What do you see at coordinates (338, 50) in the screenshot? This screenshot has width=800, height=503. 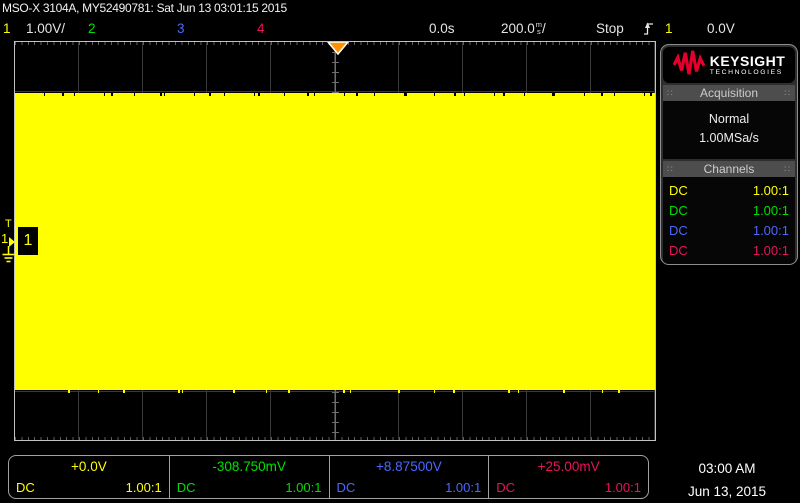 I see `trigger-position-marker` at bounding box center [338, 50].